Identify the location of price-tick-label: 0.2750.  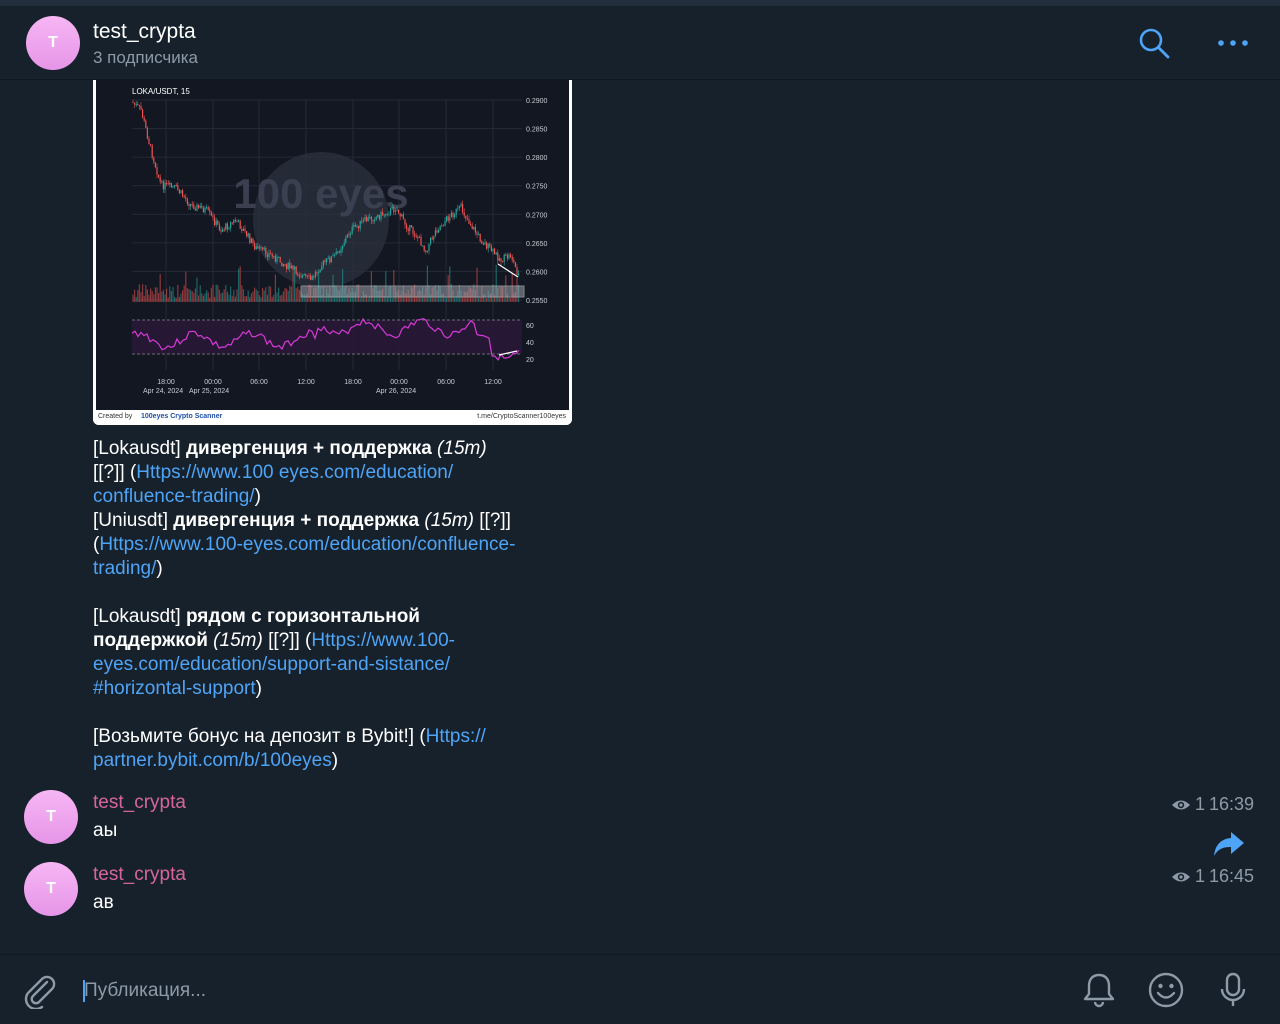
(537, 187).